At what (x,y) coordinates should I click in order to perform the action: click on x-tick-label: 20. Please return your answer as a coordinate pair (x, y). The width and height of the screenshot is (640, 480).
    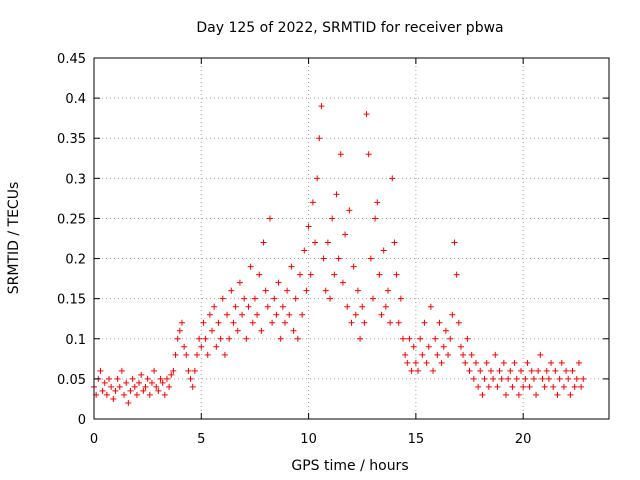
    Looking at the image, I should click on (523, 439).